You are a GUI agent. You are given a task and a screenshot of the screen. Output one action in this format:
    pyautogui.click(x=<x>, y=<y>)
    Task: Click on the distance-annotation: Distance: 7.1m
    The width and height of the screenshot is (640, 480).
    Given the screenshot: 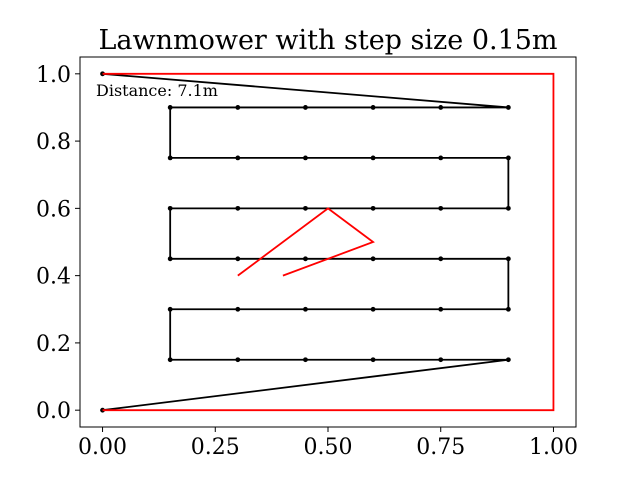 What is the action you would take?
    pyautogui.click(x=157, y=90)
    